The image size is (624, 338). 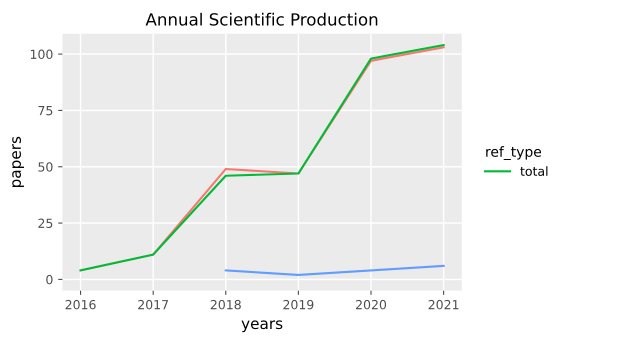 I want to click on x-tick-label: 2020, so click(x=371, y=305).